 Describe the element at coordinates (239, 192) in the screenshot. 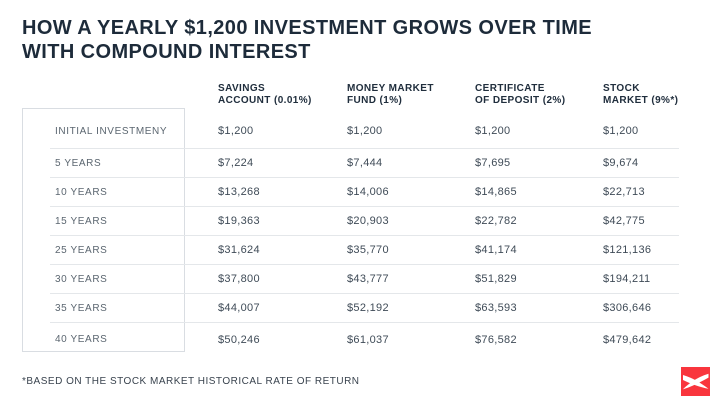

I see `table-cell: $13,268` at that location.